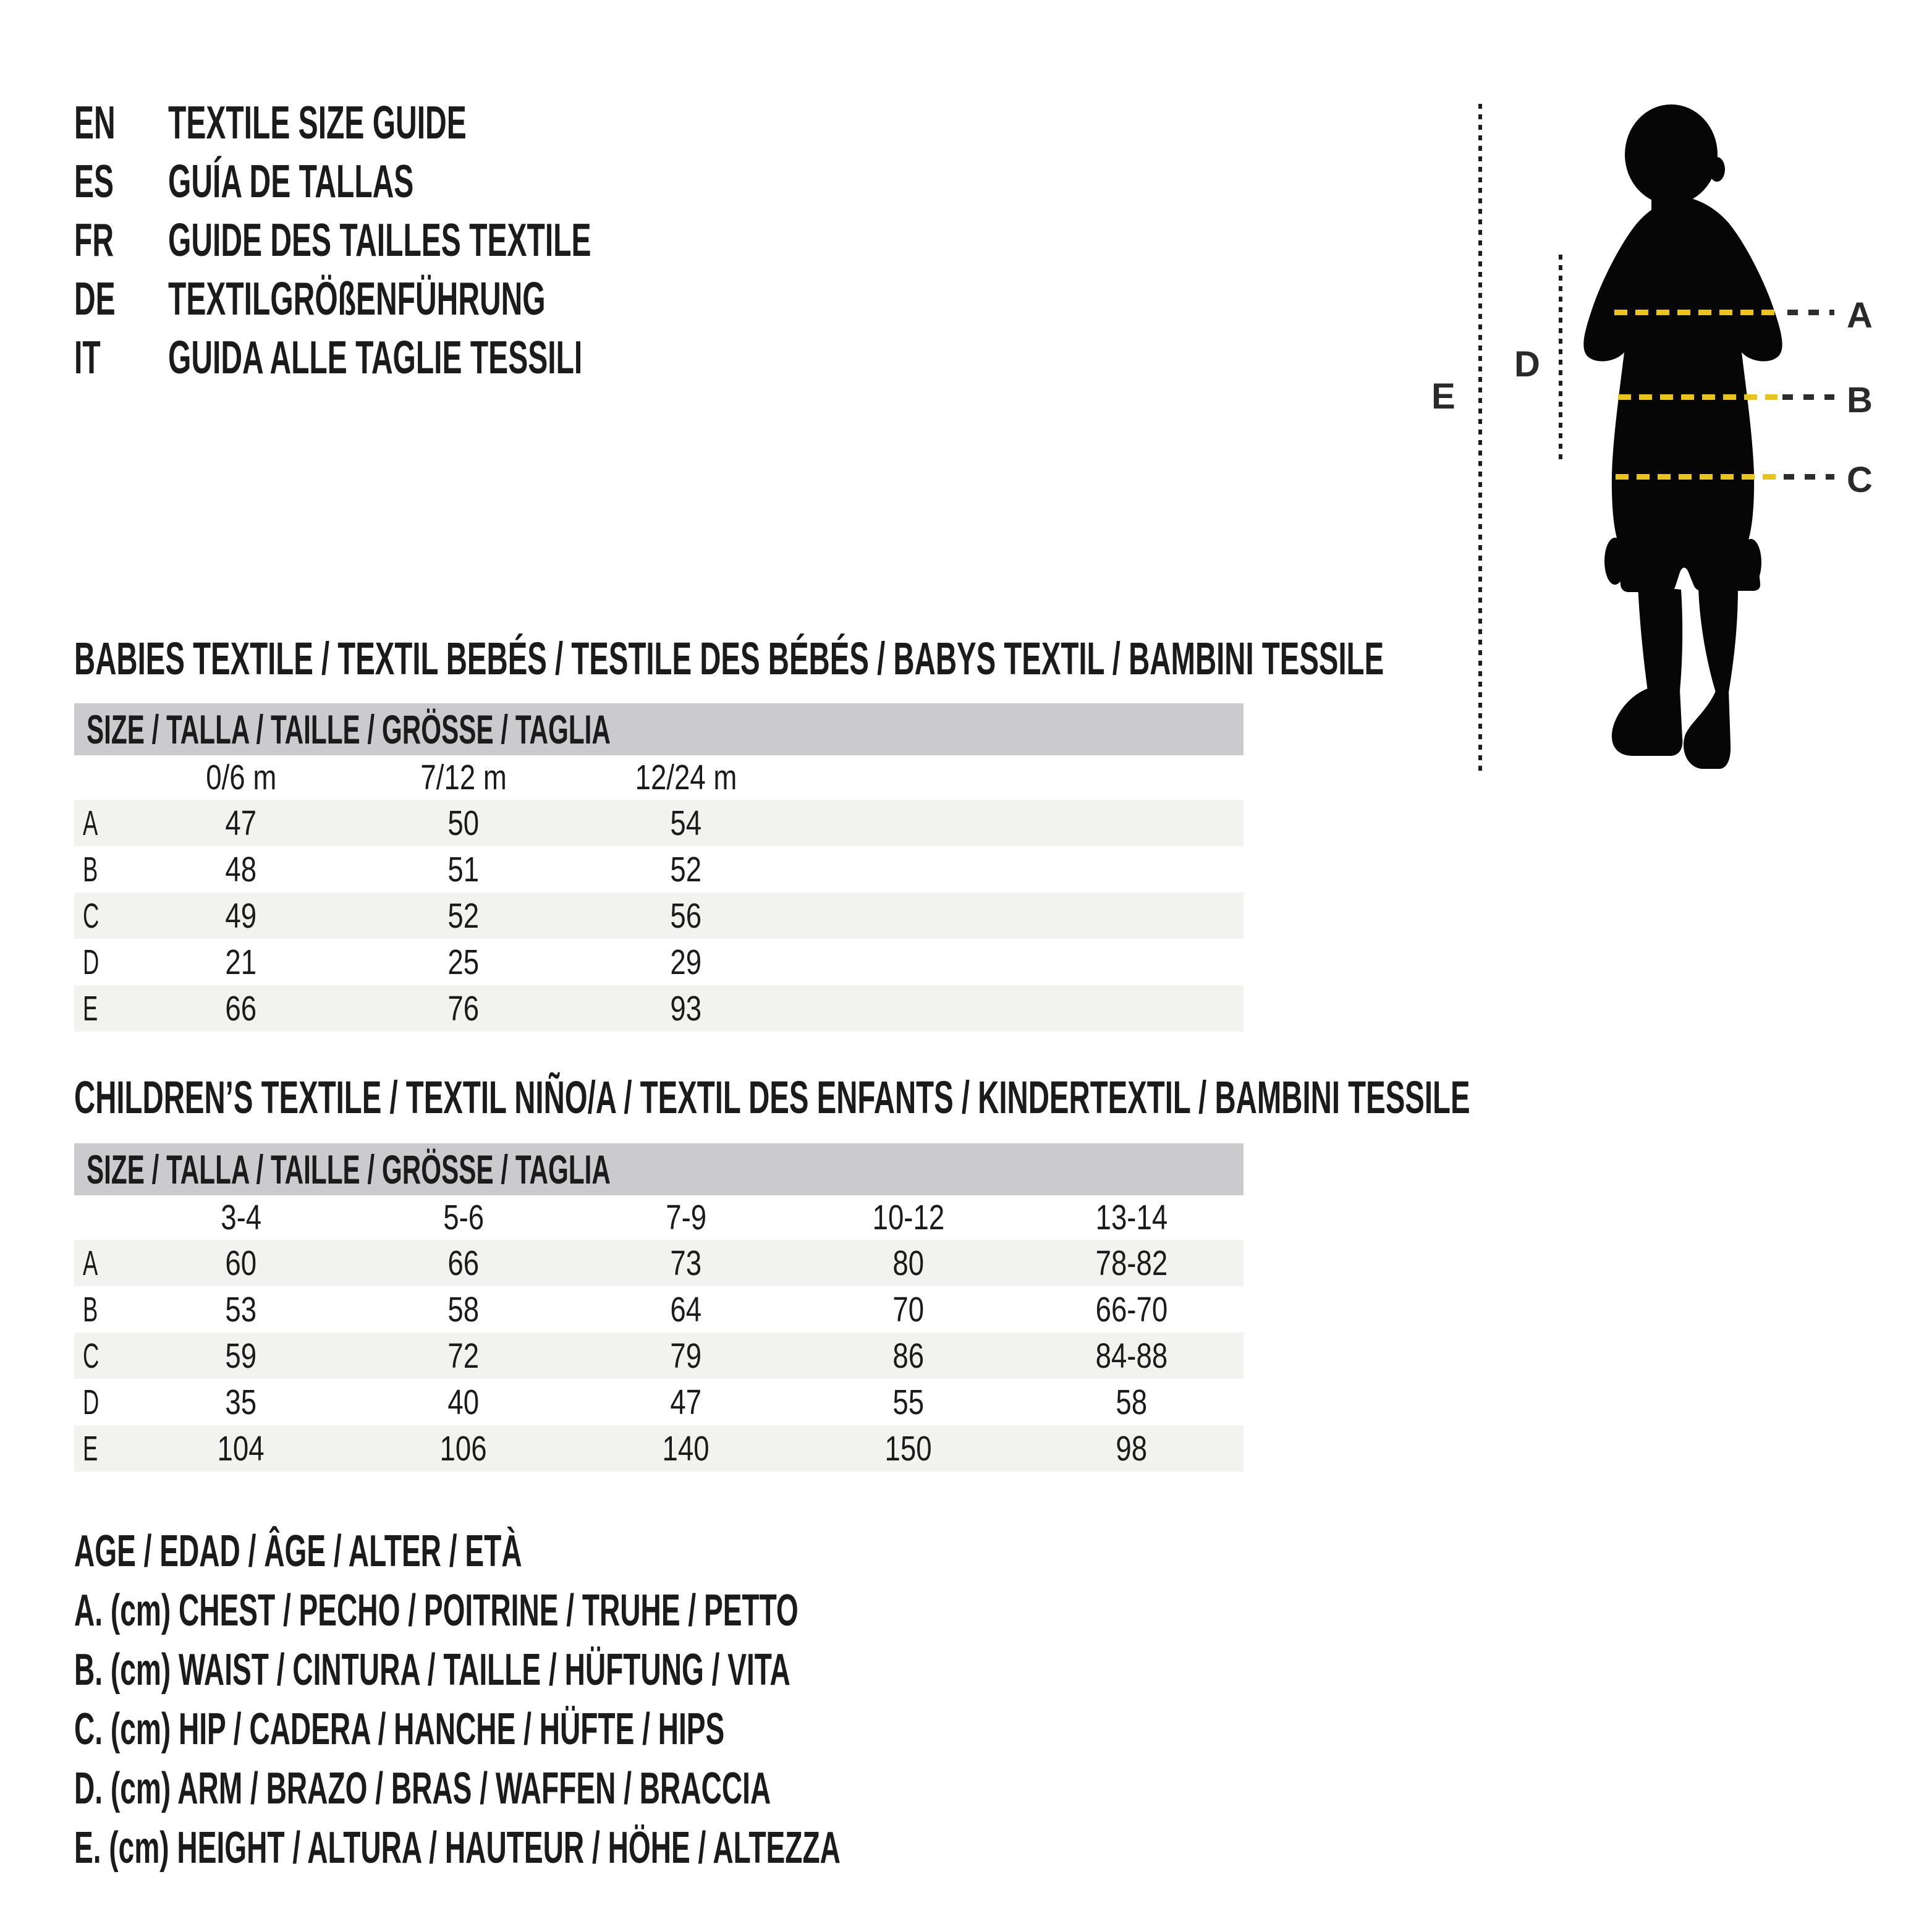 The width and height of the screenshot is (1932, 1932). What do you see at coordinates (686, 916) in the screenshot?
I see `table-cell: 56` at bounding box center [686, 916].